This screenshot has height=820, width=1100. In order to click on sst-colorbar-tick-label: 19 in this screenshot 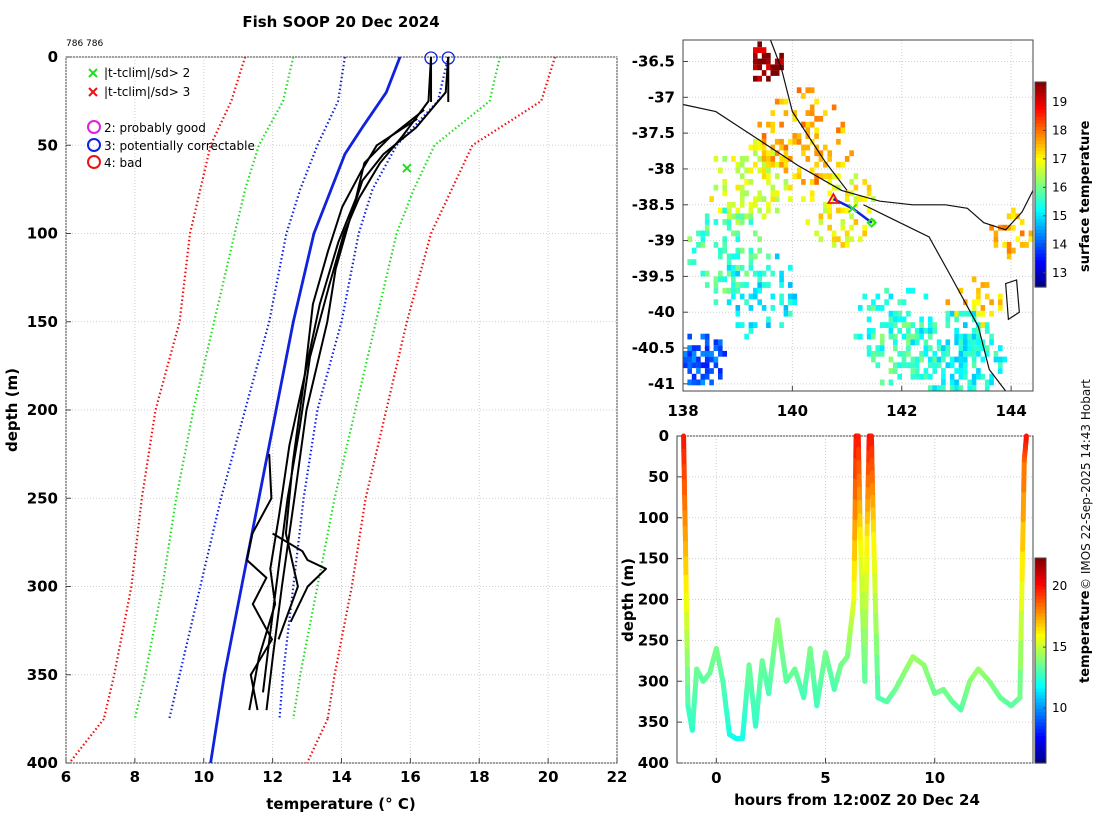, I will do `click(1059, 102)`.